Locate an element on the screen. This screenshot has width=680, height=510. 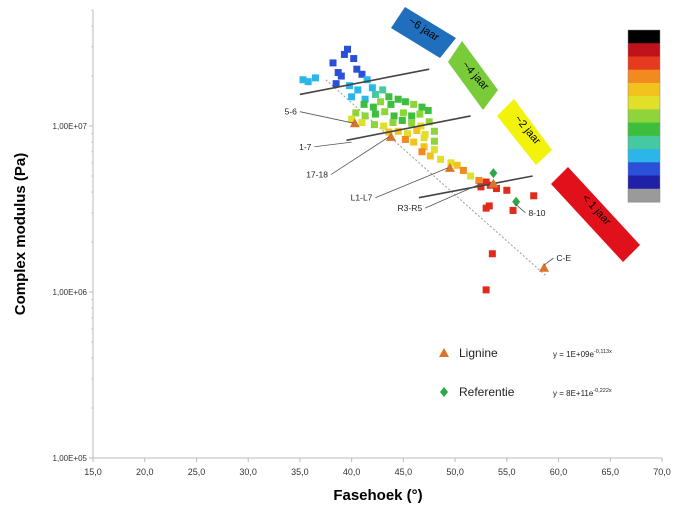
y-tick-label: 1,00E+05 is located at coordinates (70, 458).